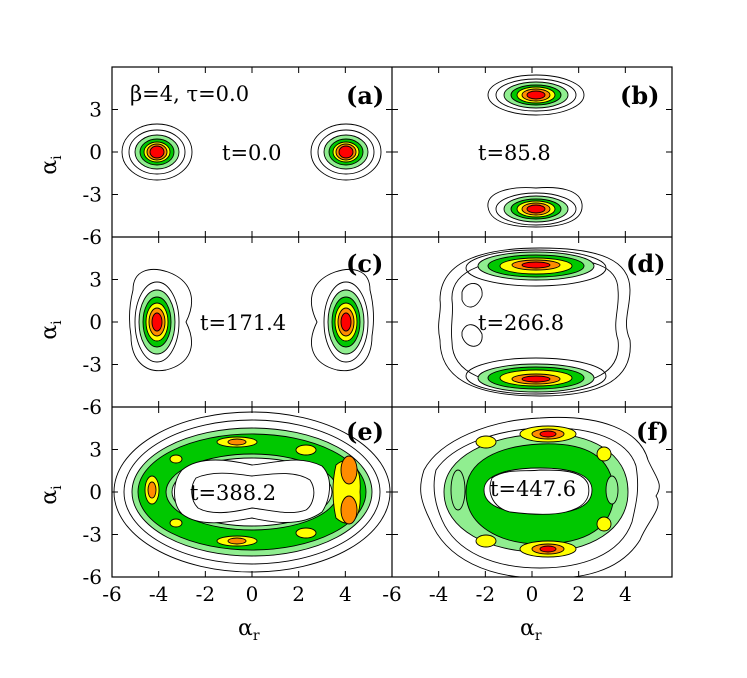 The image size is (747, 678). What do you see at coordinates (536, 376) in the screenshot?
I see `contour-blob-d-bottom` at bounding box center [536, 376].